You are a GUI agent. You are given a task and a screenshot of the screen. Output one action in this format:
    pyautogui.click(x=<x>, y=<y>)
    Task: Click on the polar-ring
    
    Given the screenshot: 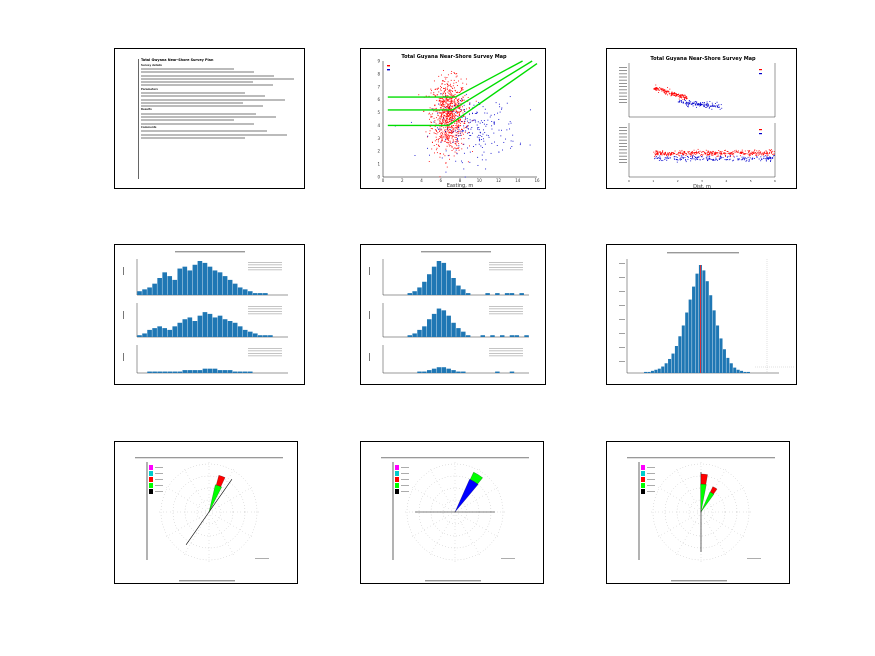 What is the action you would take?
    pyautogui.click(x=455, y=512)
    